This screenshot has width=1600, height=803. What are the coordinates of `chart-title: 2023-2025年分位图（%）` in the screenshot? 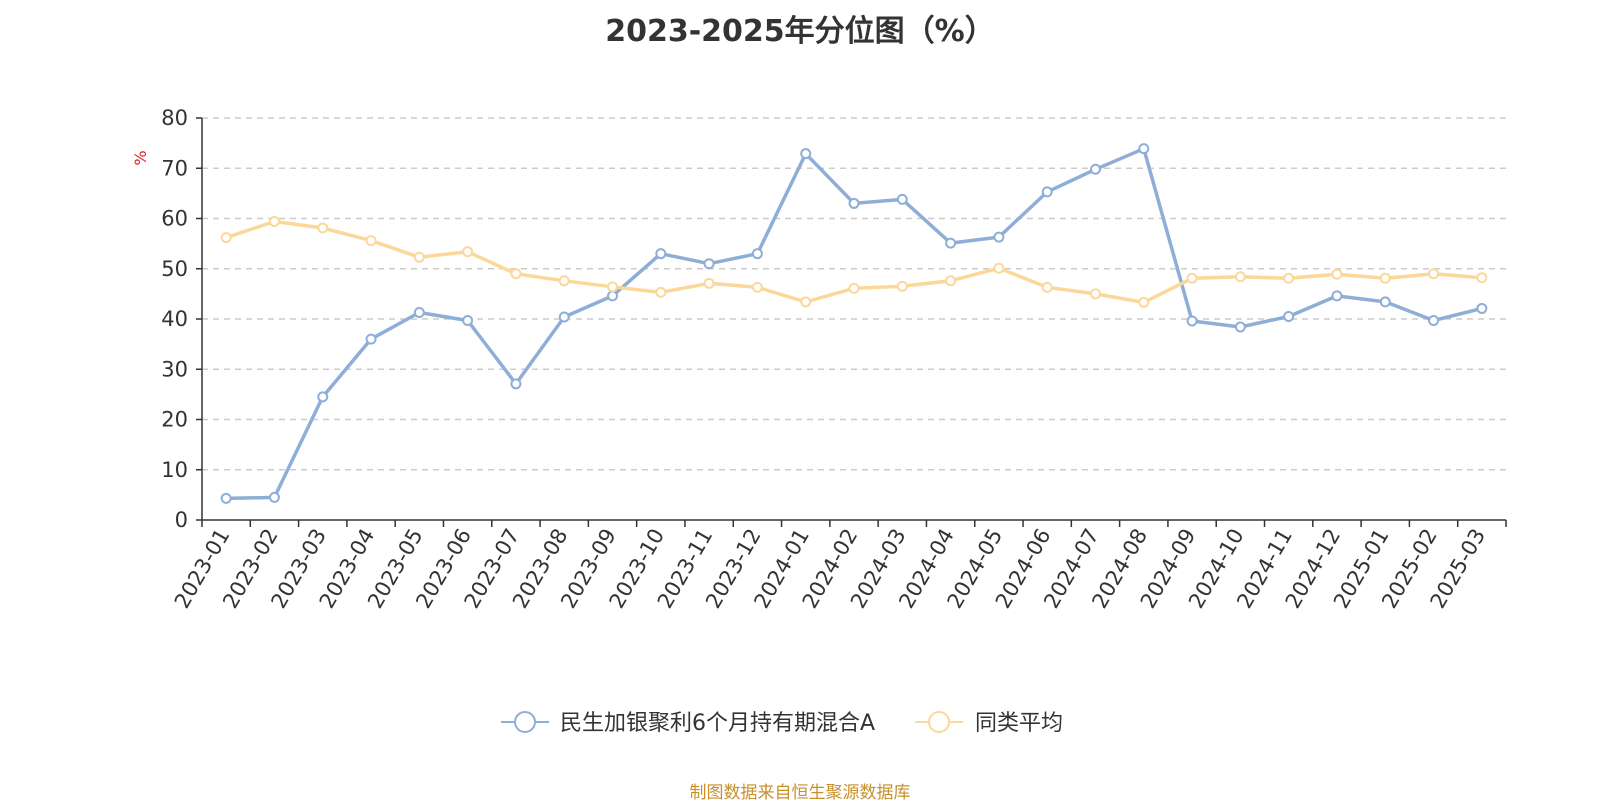 It's located at (800, 31).